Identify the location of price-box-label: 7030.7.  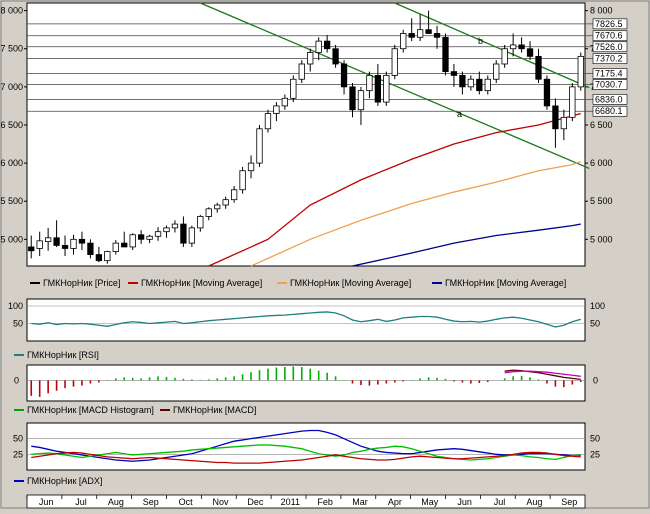
(609, 85).